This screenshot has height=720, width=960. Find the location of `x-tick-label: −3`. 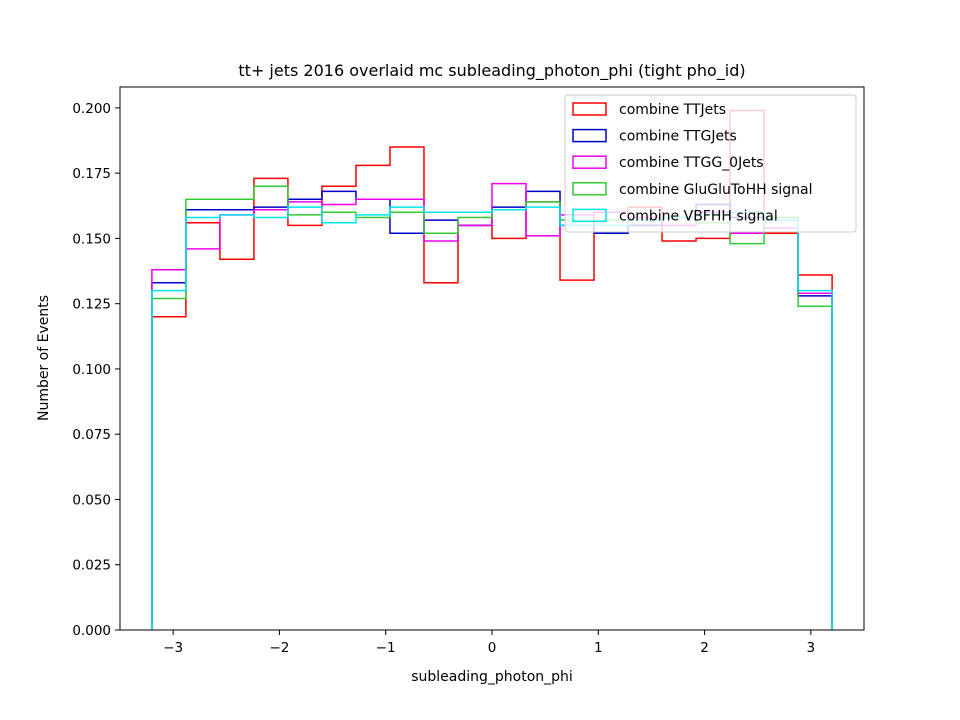

x-tick-label: −3 is located at coordinates (173, 648).